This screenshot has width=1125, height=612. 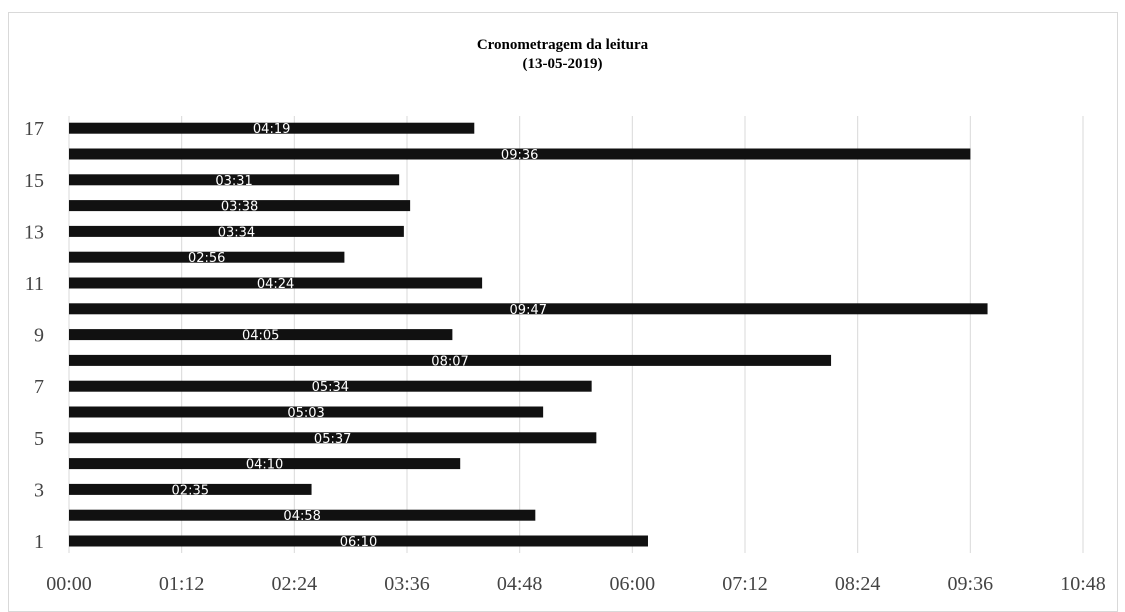 What do you see at coordinates (971, 584) in the screenshot?
I see `x-tick-label: 09:36` at bounding box center [971, 584].